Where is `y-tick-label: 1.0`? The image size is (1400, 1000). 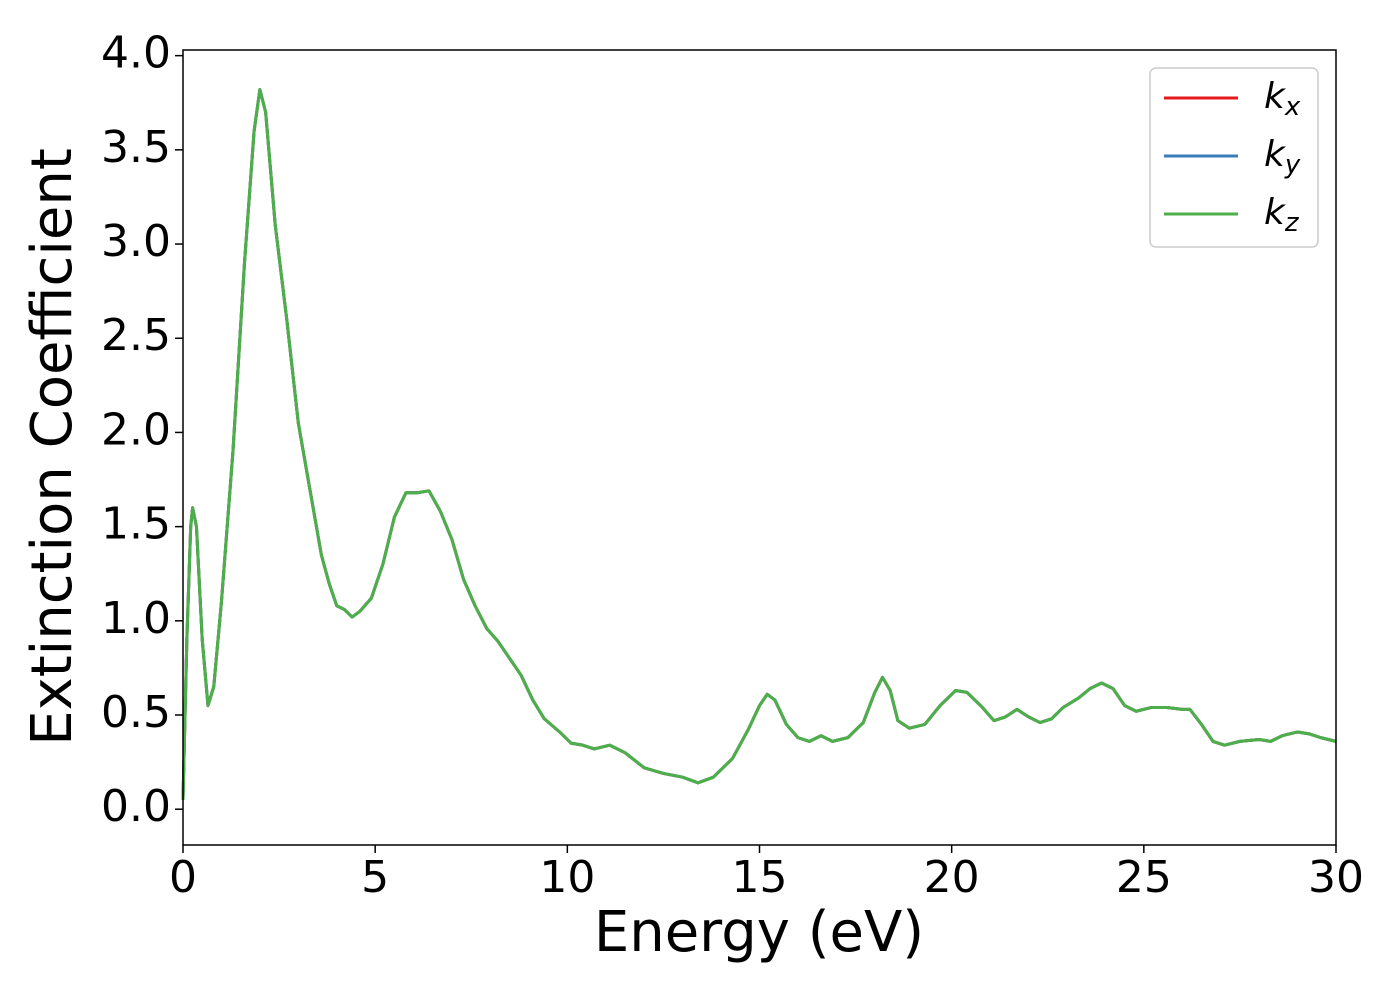 y-tick-label: 1.0 is located at coordinates (136, 618).